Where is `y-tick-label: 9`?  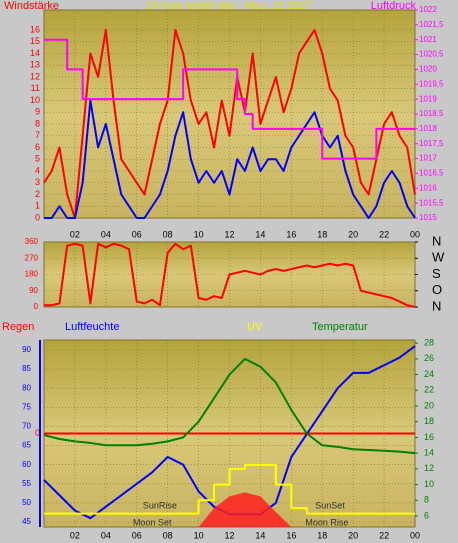
y-tick-label: 9 is located at coordinates (37, 112).